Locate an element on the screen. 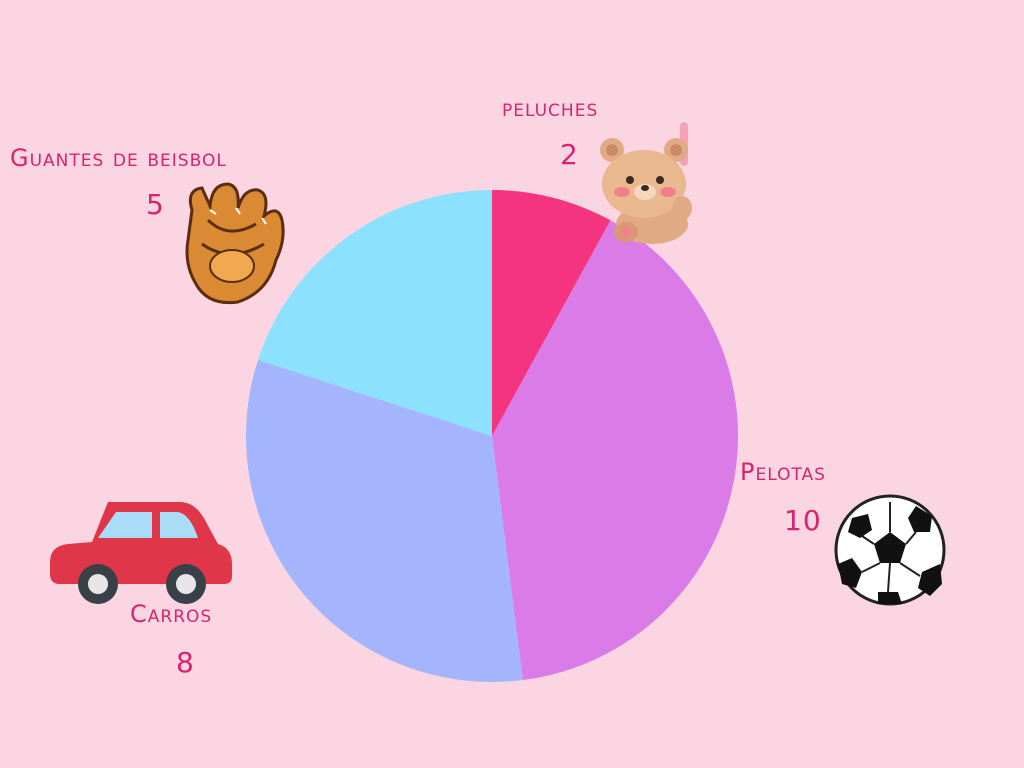 This screenshot has width=1024, height=768. value-pelotas: 10 is located at coordinates (803, 520).